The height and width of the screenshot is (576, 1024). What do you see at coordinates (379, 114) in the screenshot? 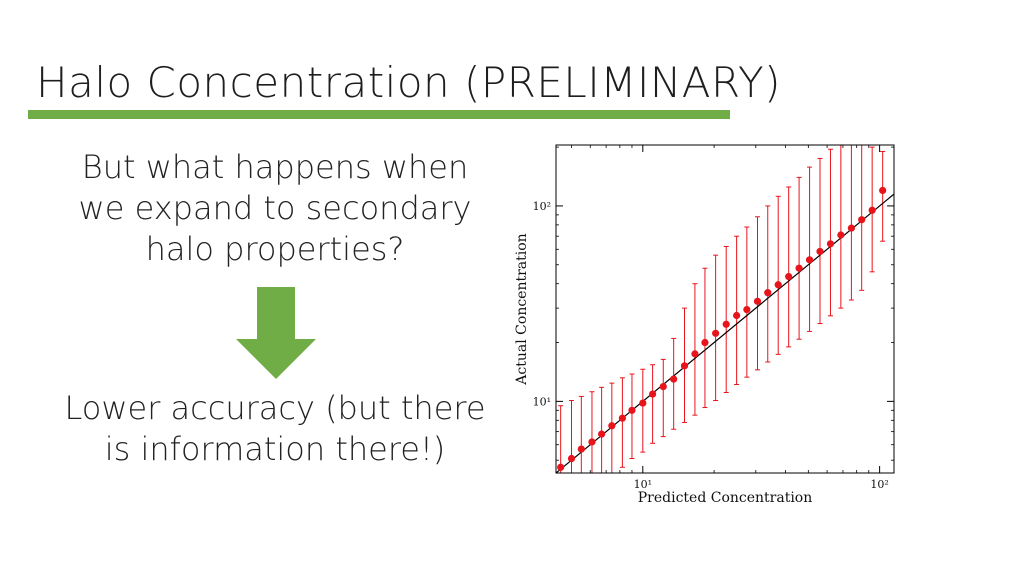
I see `title-underline` at bounding box center [379, 114].